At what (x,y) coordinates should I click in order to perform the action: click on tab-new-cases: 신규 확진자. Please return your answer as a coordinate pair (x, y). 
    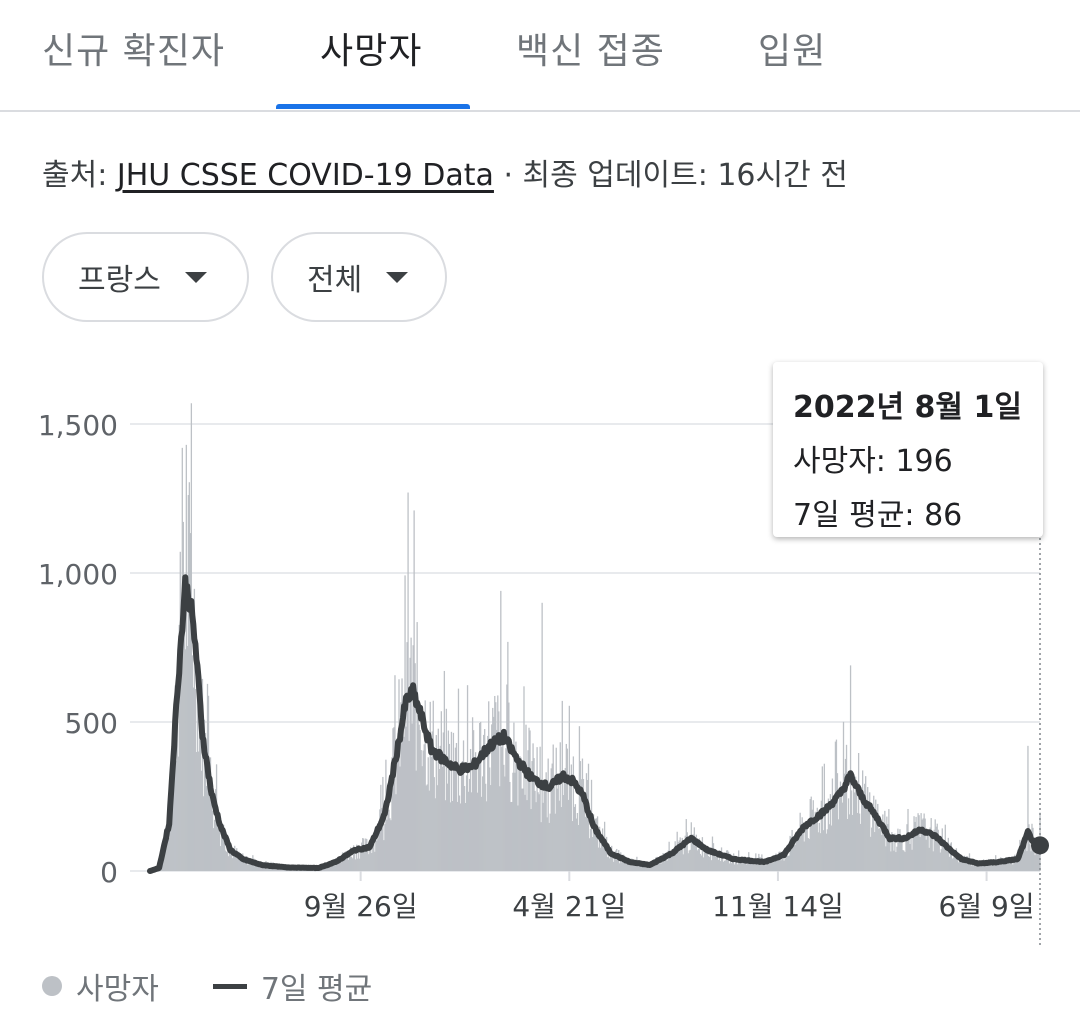
    Looking at the image, I should click on (134, 51).